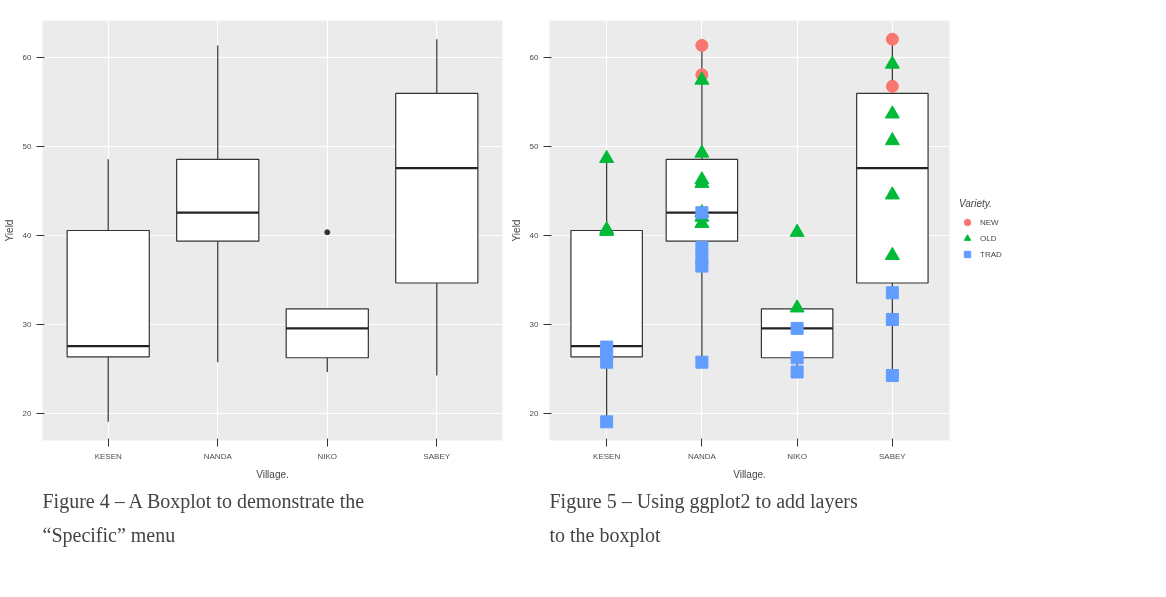 The height and width of the screenshot is (597, 1166). What do you see at coordinates (203, 518) in the screenshot?
I see `caption: Figure 4 – A Boxplot to demonstrate the “Specific” menu` at bounding box center [203, 518].